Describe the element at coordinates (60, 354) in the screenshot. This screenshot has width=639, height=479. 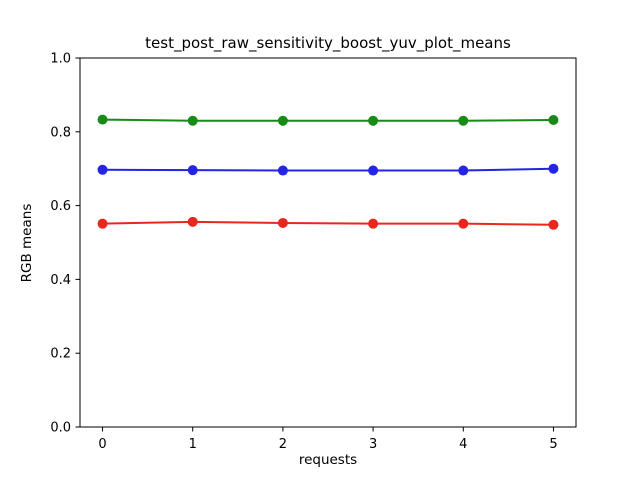
I see `y-tick-label: 0.2` at that location.